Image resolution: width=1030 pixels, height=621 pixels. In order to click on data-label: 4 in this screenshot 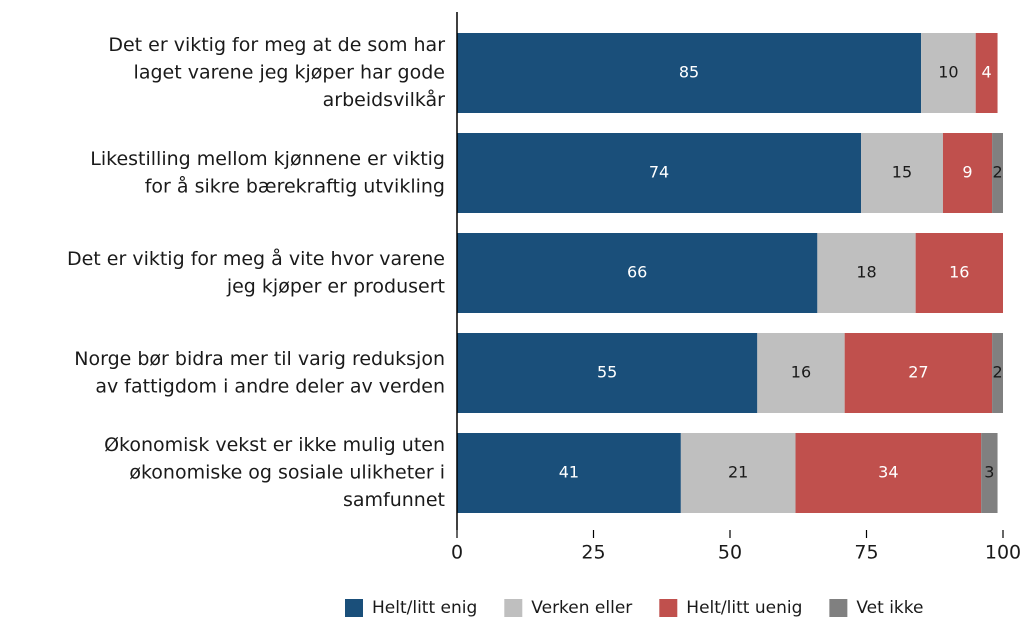, I will do `click(987, 72)`.